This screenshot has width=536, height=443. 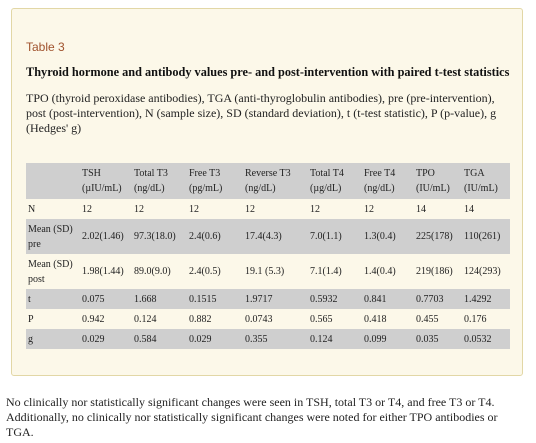 I want to click on table-cell: 0.565, so click(x=335, y=319).